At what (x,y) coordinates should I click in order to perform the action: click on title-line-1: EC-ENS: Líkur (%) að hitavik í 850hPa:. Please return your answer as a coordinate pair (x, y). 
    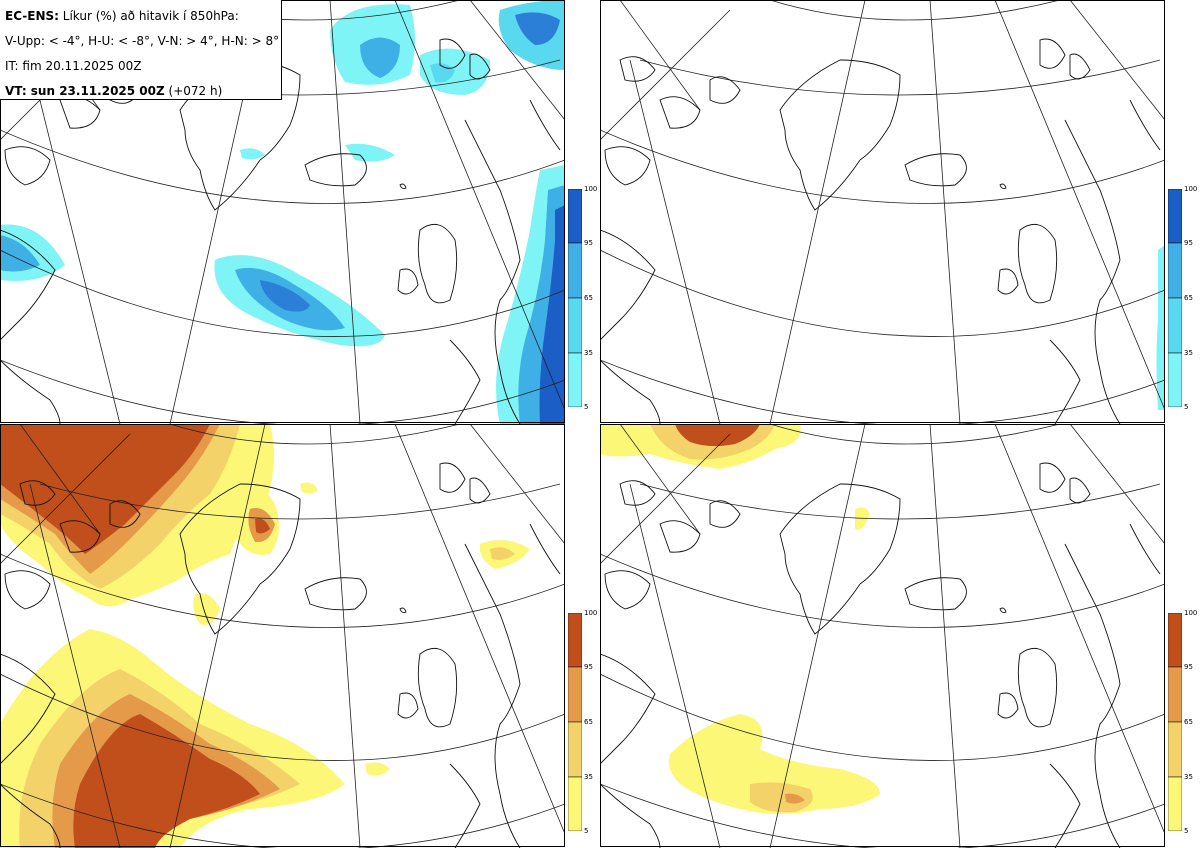
    Looking at the image, I should click on (140, 16).